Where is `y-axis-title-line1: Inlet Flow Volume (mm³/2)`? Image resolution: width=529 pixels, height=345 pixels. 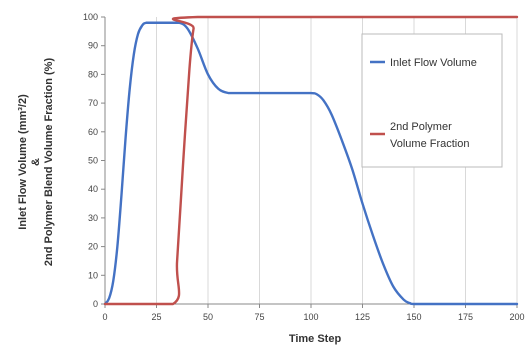 y-axis-title-line1: Inlet Flow Volume (mm³/2) is located at coordinates (23, 162).